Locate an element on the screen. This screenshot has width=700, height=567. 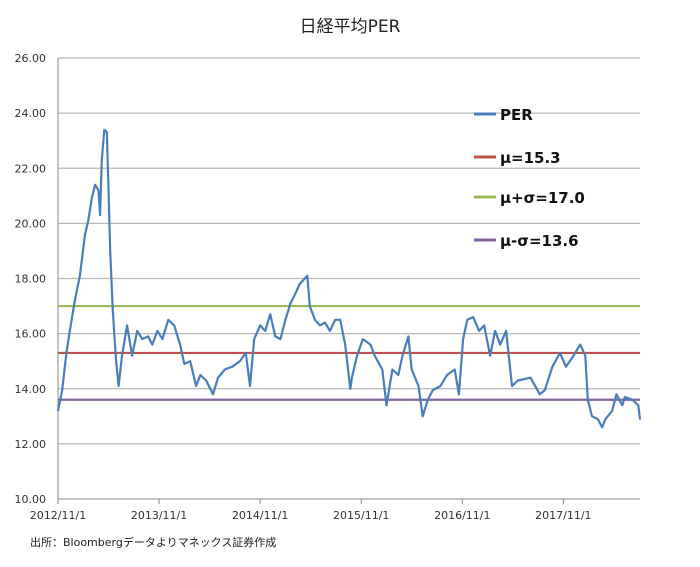
x-tick-label: 2012/11/1 is located at coordinates (58, 515).